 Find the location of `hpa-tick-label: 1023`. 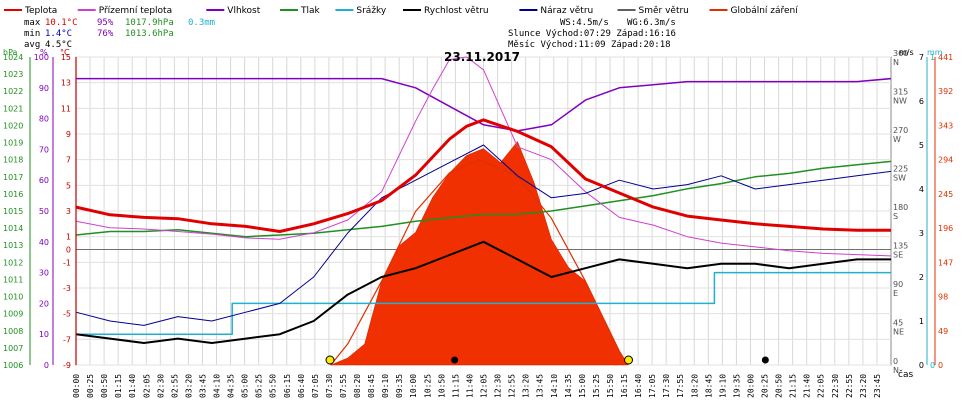

hpa-tick-label: 1023 is located at coordinates (13, 74).